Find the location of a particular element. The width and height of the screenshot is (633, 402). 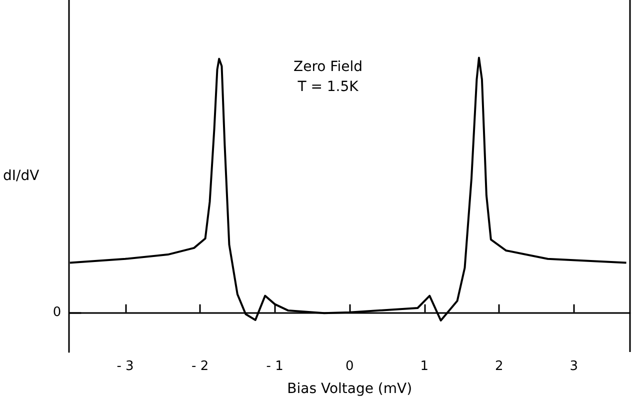

x-tick-label: - 2 is located at coordinates (200, 366).